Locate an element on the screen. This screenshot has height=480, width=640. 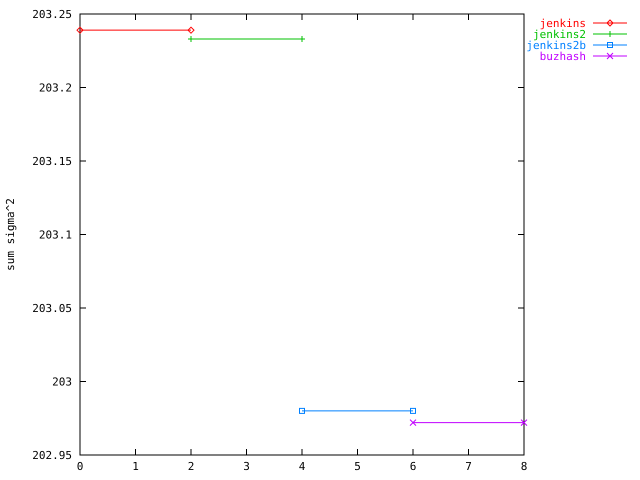
y-tick-label: 203.25 is located at coordinates (52, 14).